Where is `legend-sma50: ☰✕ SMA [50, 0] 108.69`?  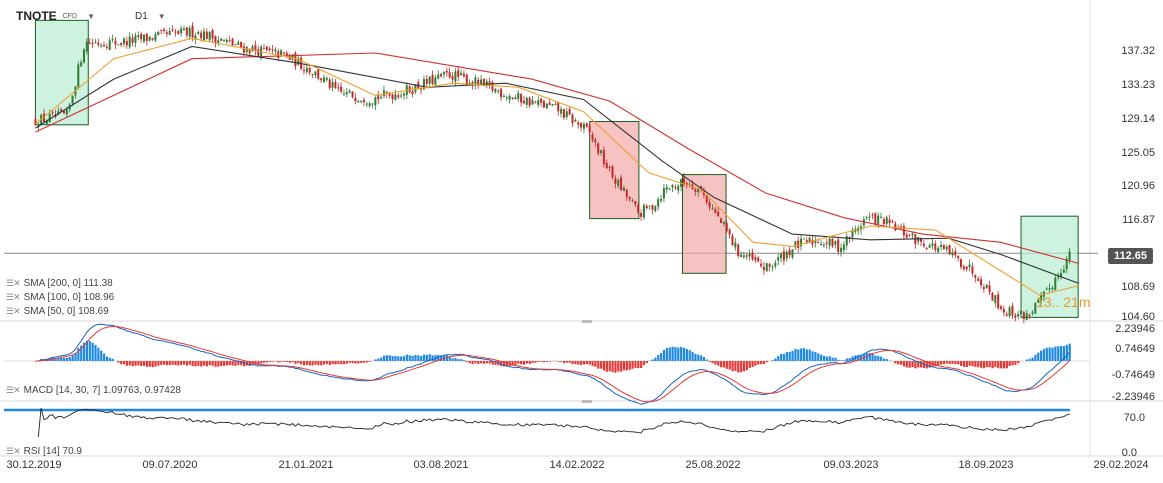
legend-sma50: ☰✕ SMA [50, 0] 108.69 is located at coordinates (57, 311).